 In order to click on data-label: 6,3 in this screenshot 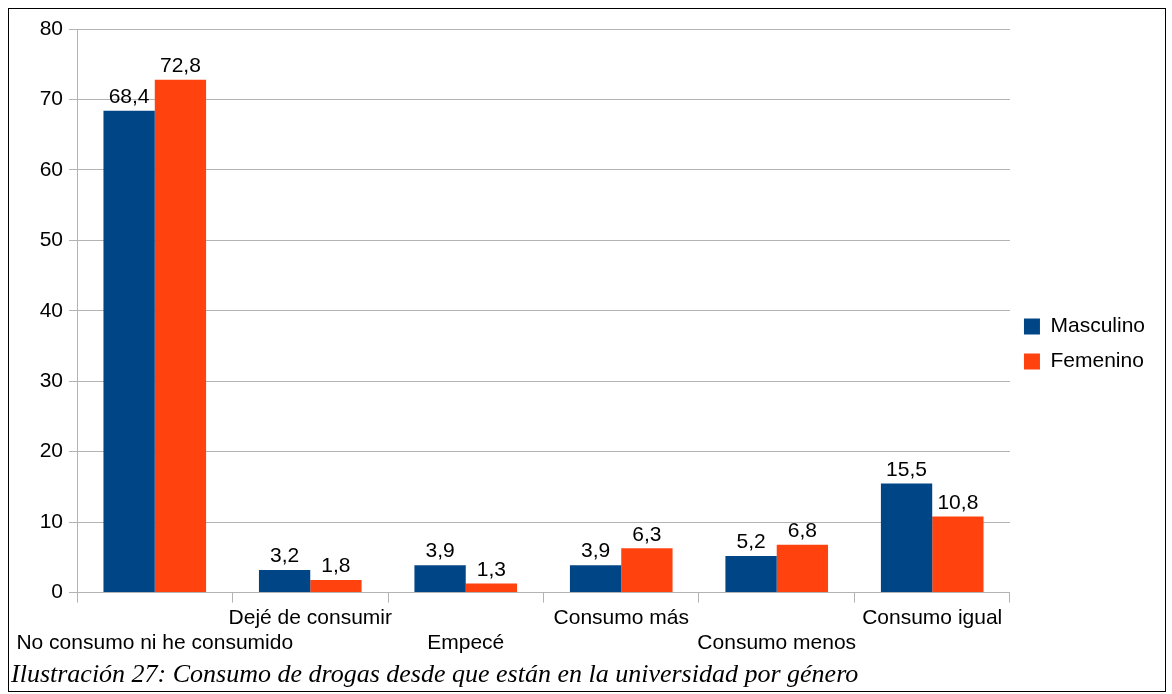, I will do `click(647, 533)`.